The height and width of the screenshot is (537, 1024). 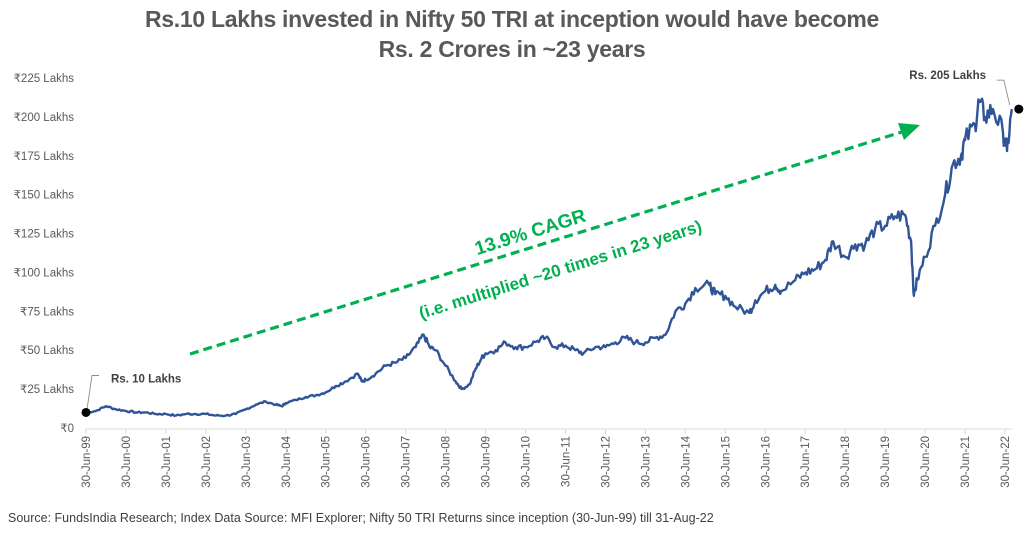 I want to click on x-tick-label: 30-Jun-09, so click(x=487, y=462).